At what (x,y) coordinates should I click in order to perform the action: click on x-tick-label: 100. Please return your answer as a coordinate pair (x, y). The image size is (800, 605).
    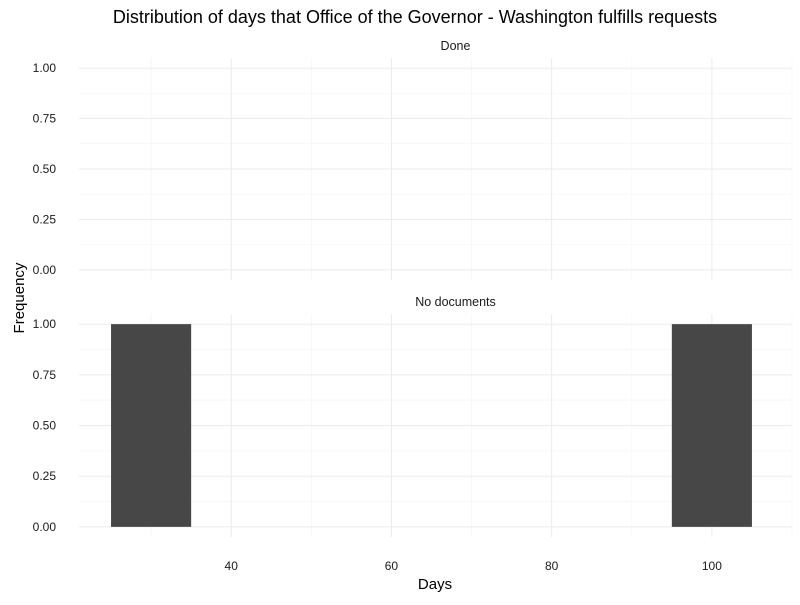
    Looking at the image, I should click on (712, 566).